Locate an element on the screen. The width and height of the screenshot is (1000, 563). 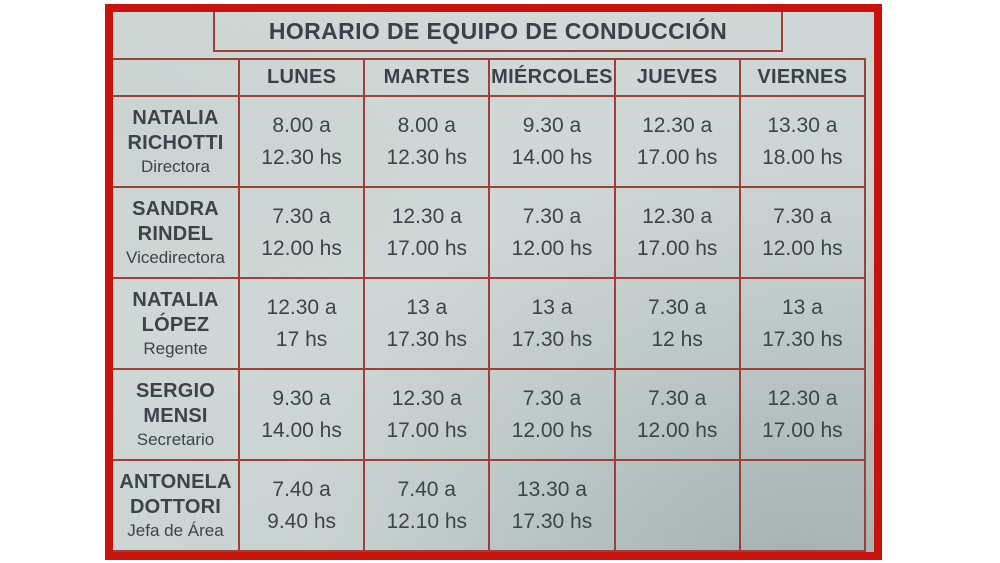
staff-first-name: SERGIO is located at coordinates (175, 391).